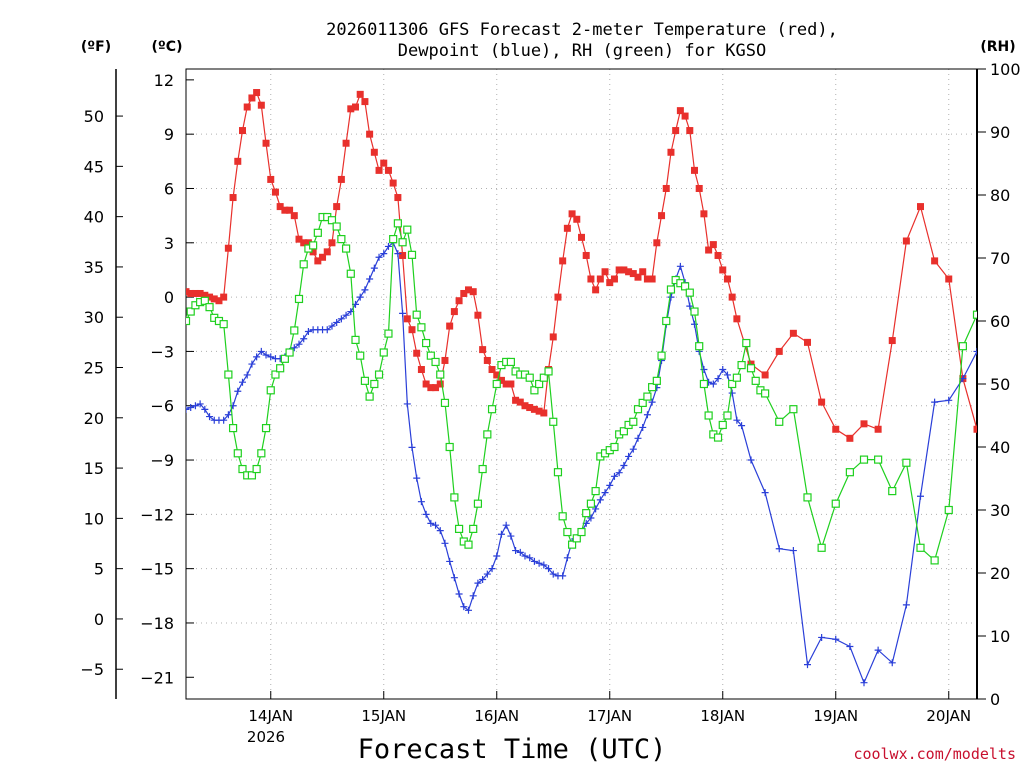 The width and height of the screenshot is (1024, 768). I want to click on rh-tick-label: 90, so click(1000, 132).